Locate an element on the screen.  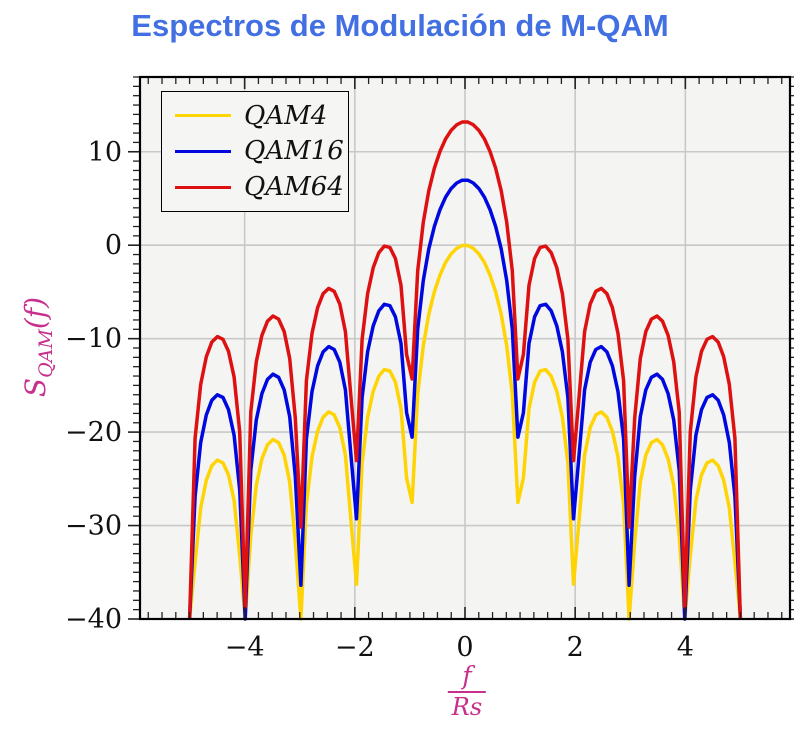
qam64-line-swatch is located at coordinates (203, 187).